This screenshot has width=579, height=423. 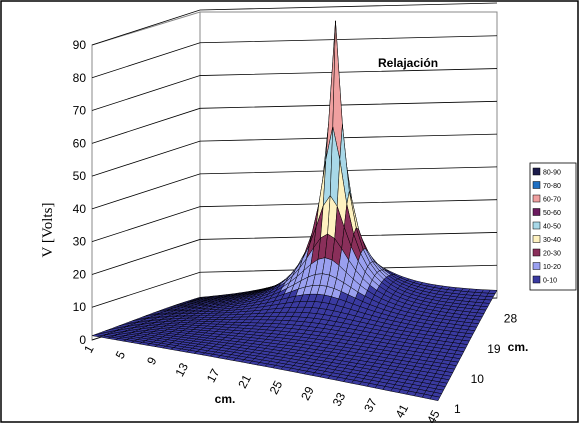 I want to click on legend-label: 80-90, so click(x=552, y=173).